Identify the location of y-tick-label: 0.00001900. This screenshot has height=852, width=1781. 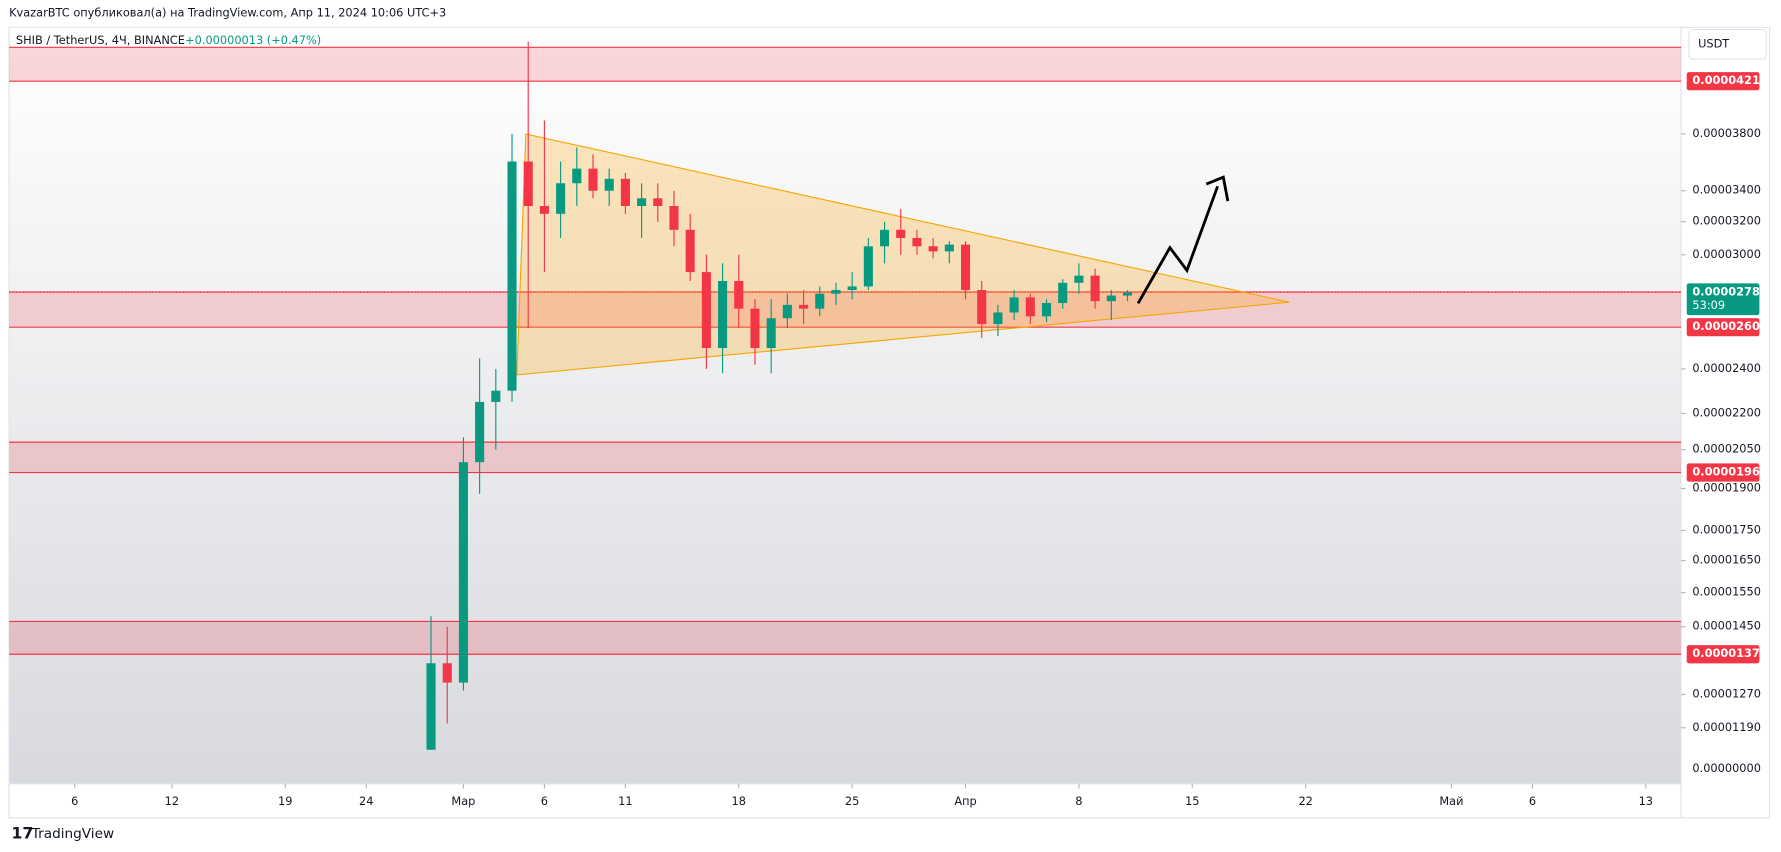
(1726, 487).